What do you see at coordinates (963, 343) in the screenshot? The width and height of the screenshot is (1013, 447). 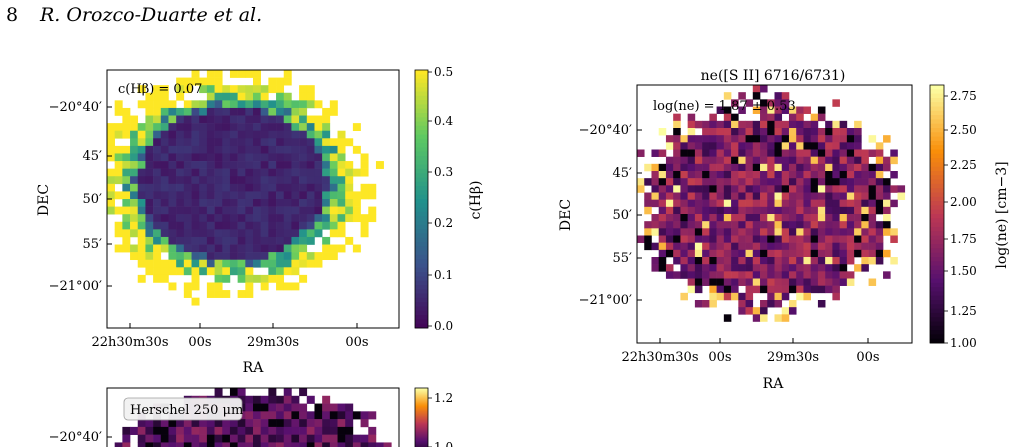 I see `colorbar-tick-label: 1.00` at bounding box center [963, 343].